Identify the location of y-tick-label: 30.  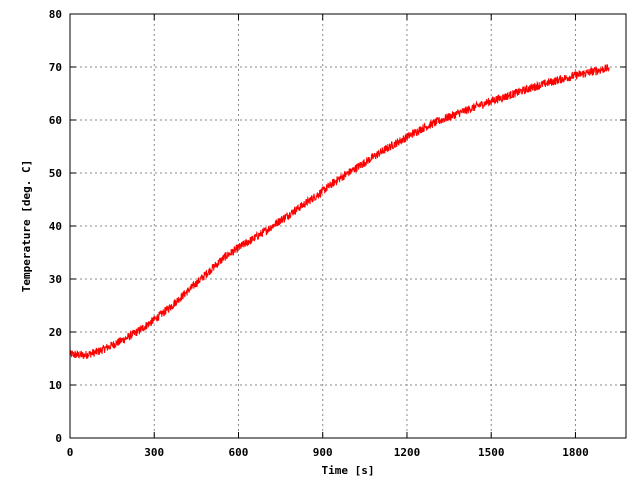
(55, 279).